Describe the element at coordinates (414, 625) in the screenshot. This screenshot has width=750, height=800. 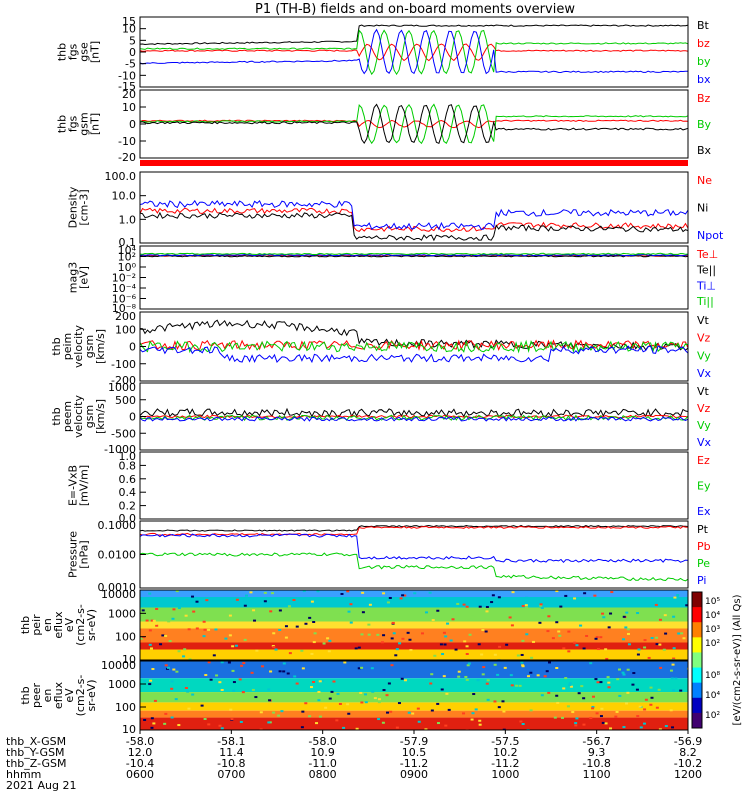
I see `spectrogram-peir-spec` at that location.